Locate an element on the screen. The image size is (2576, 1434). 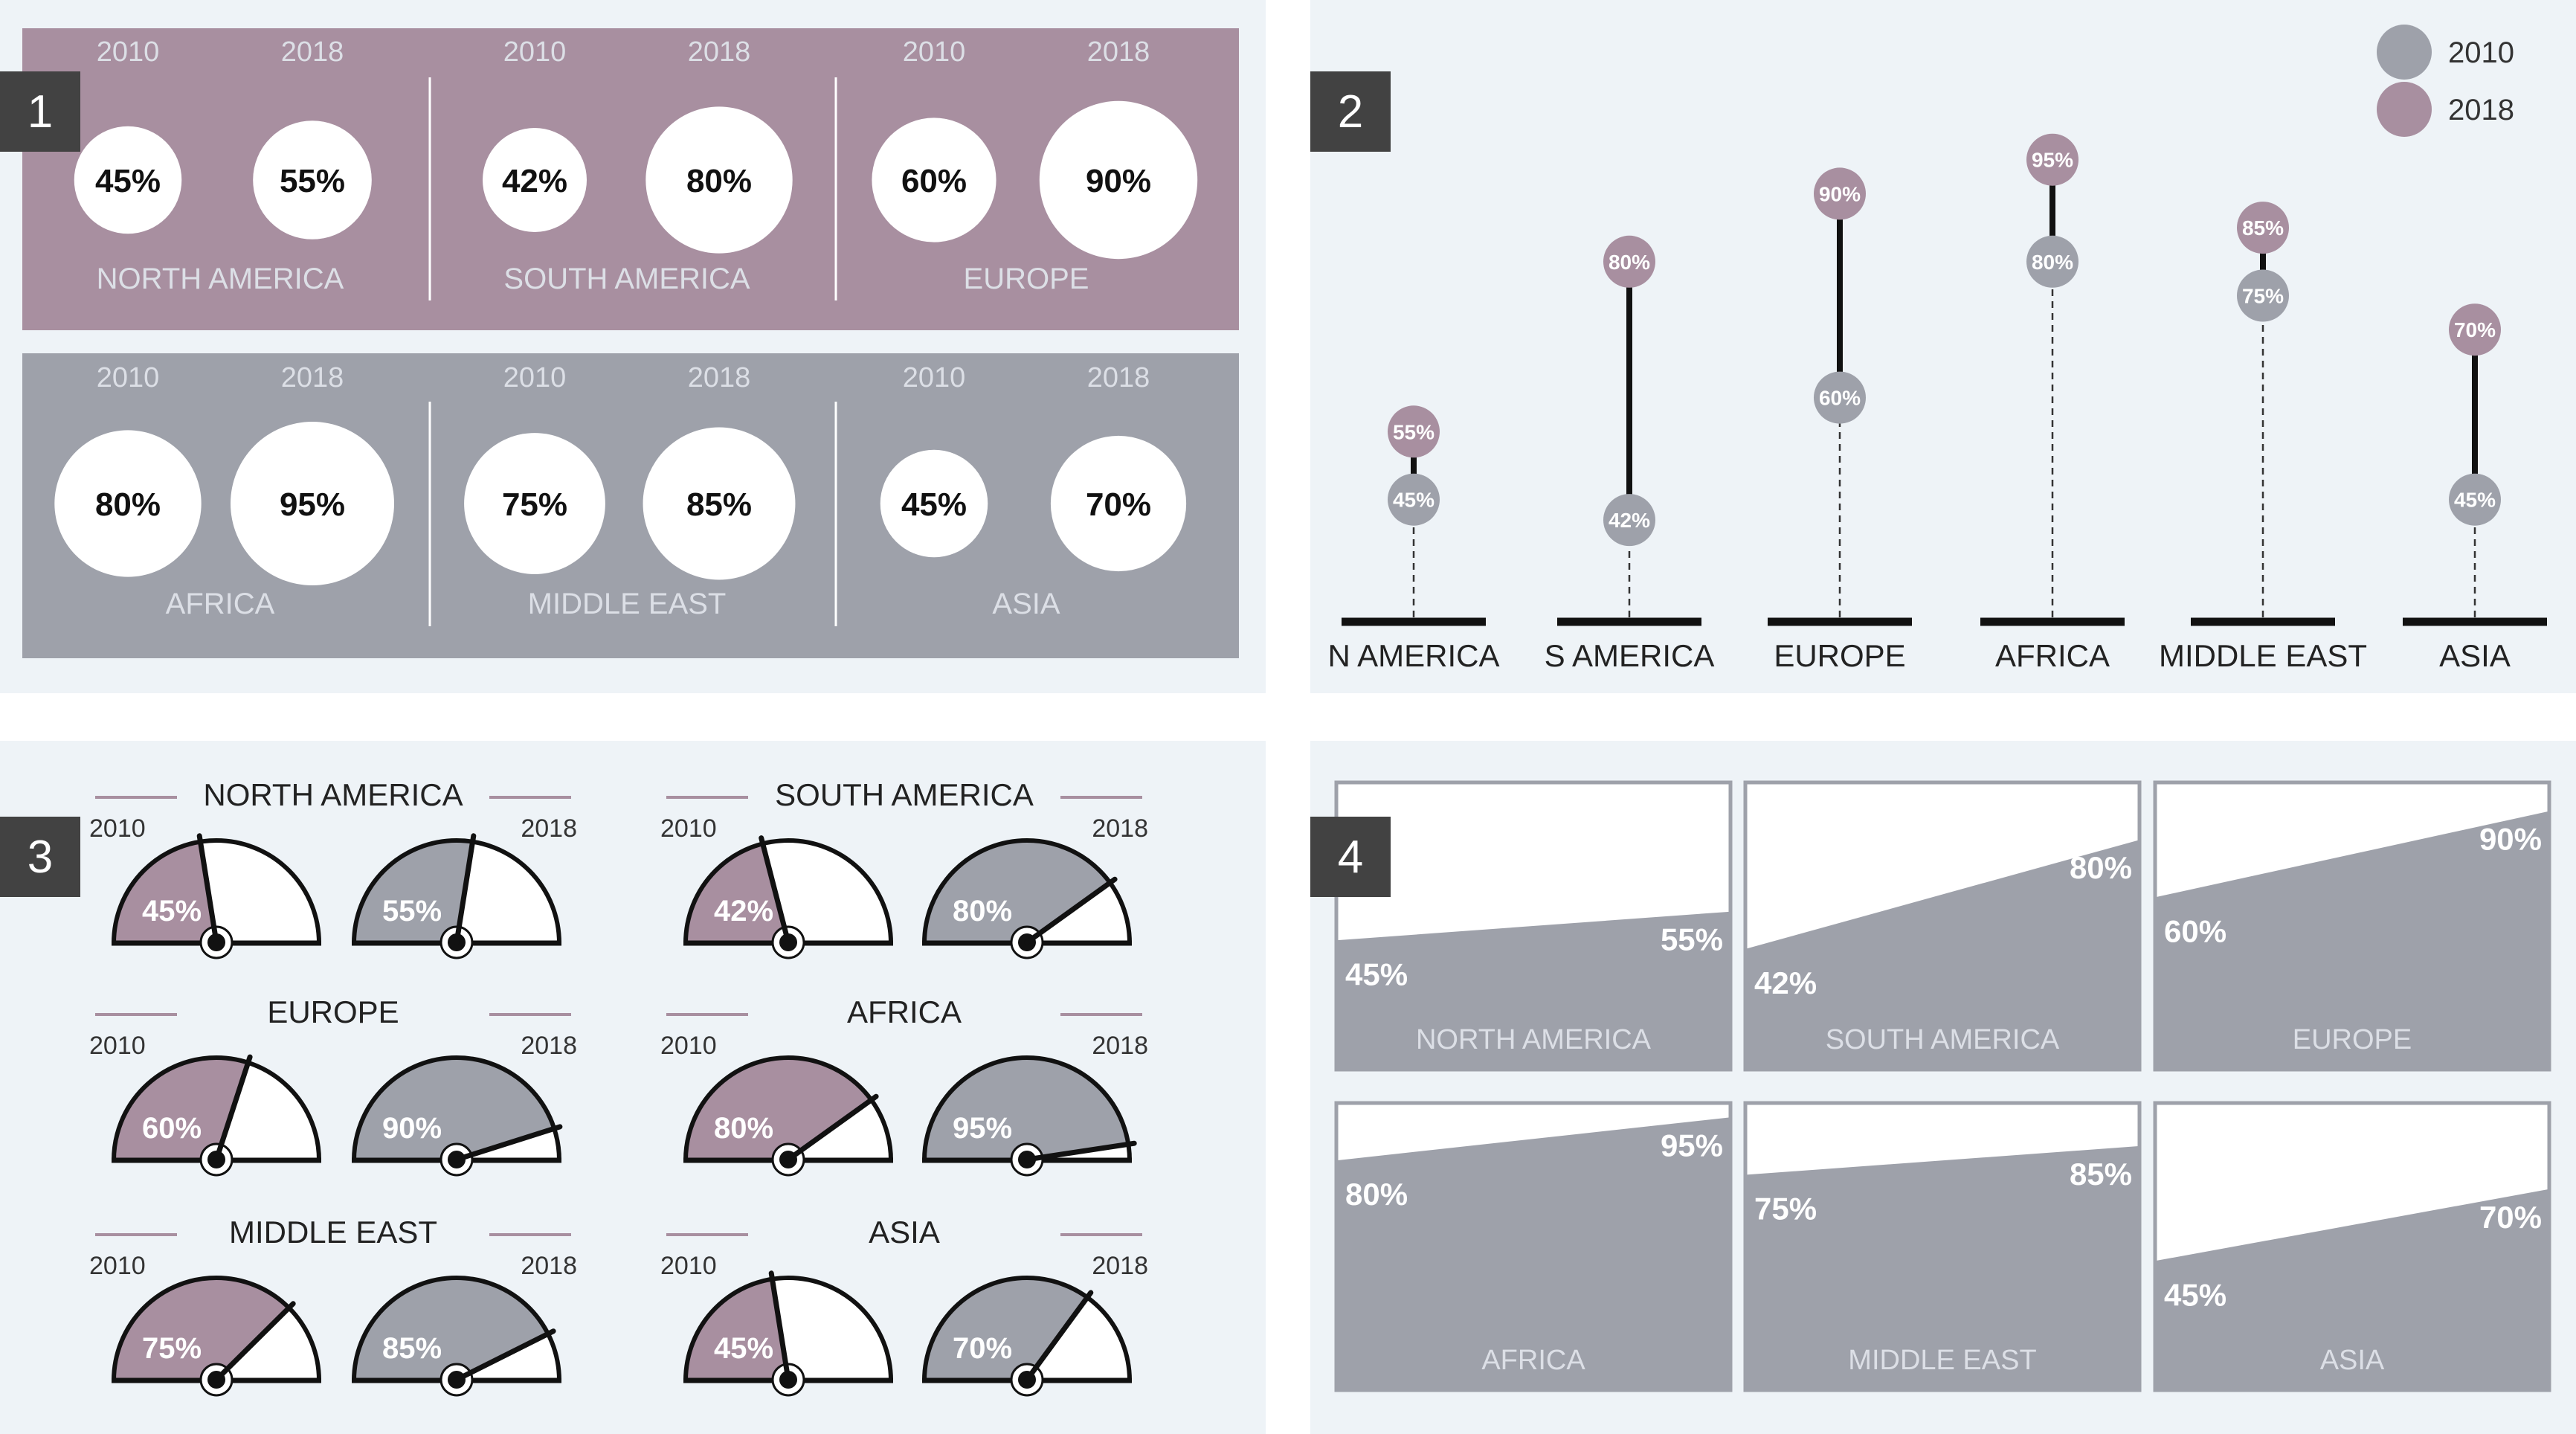
gauge-north-america-2018-fill is located at coordinates (413, 891).